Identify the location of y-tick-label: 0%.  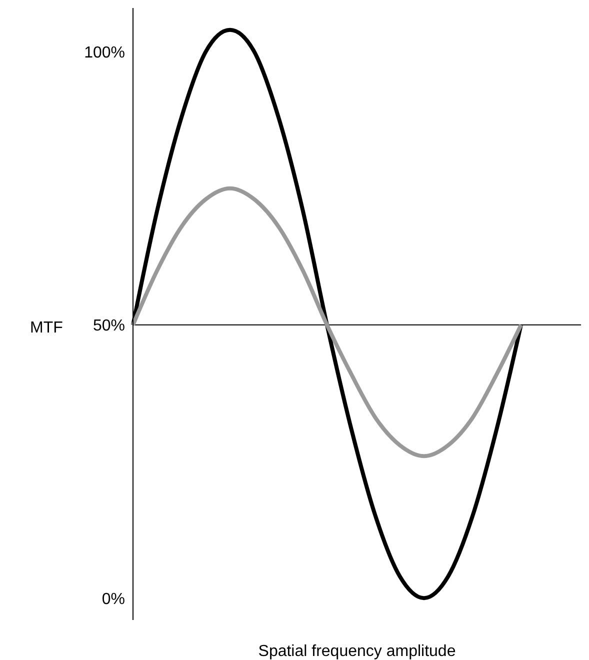
(113, 599).